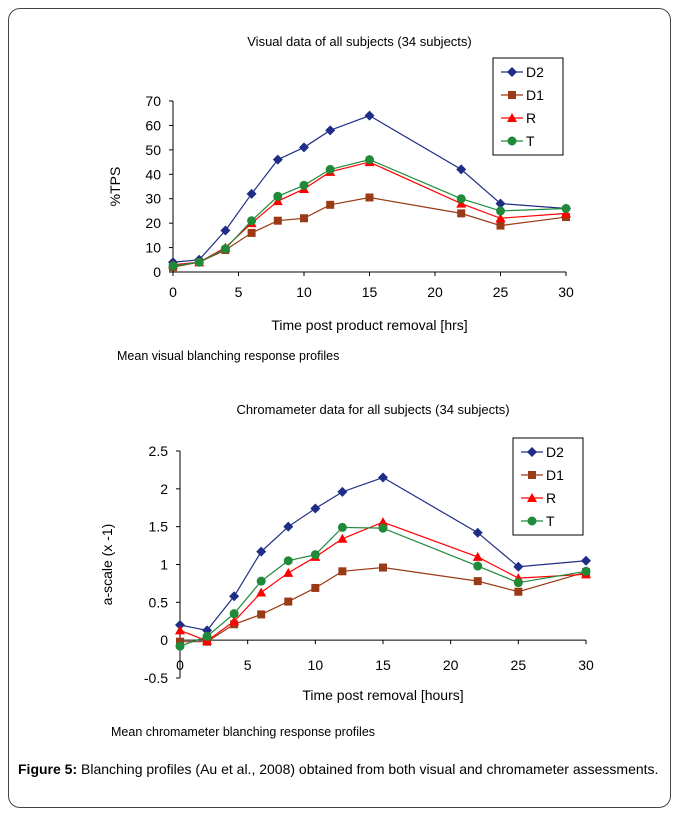 This screenshot has height=814, width=675. What do you see at coordinates (531, 118) in the screenshot?
I see `legend-label: R` at bounding box center [531, 118].